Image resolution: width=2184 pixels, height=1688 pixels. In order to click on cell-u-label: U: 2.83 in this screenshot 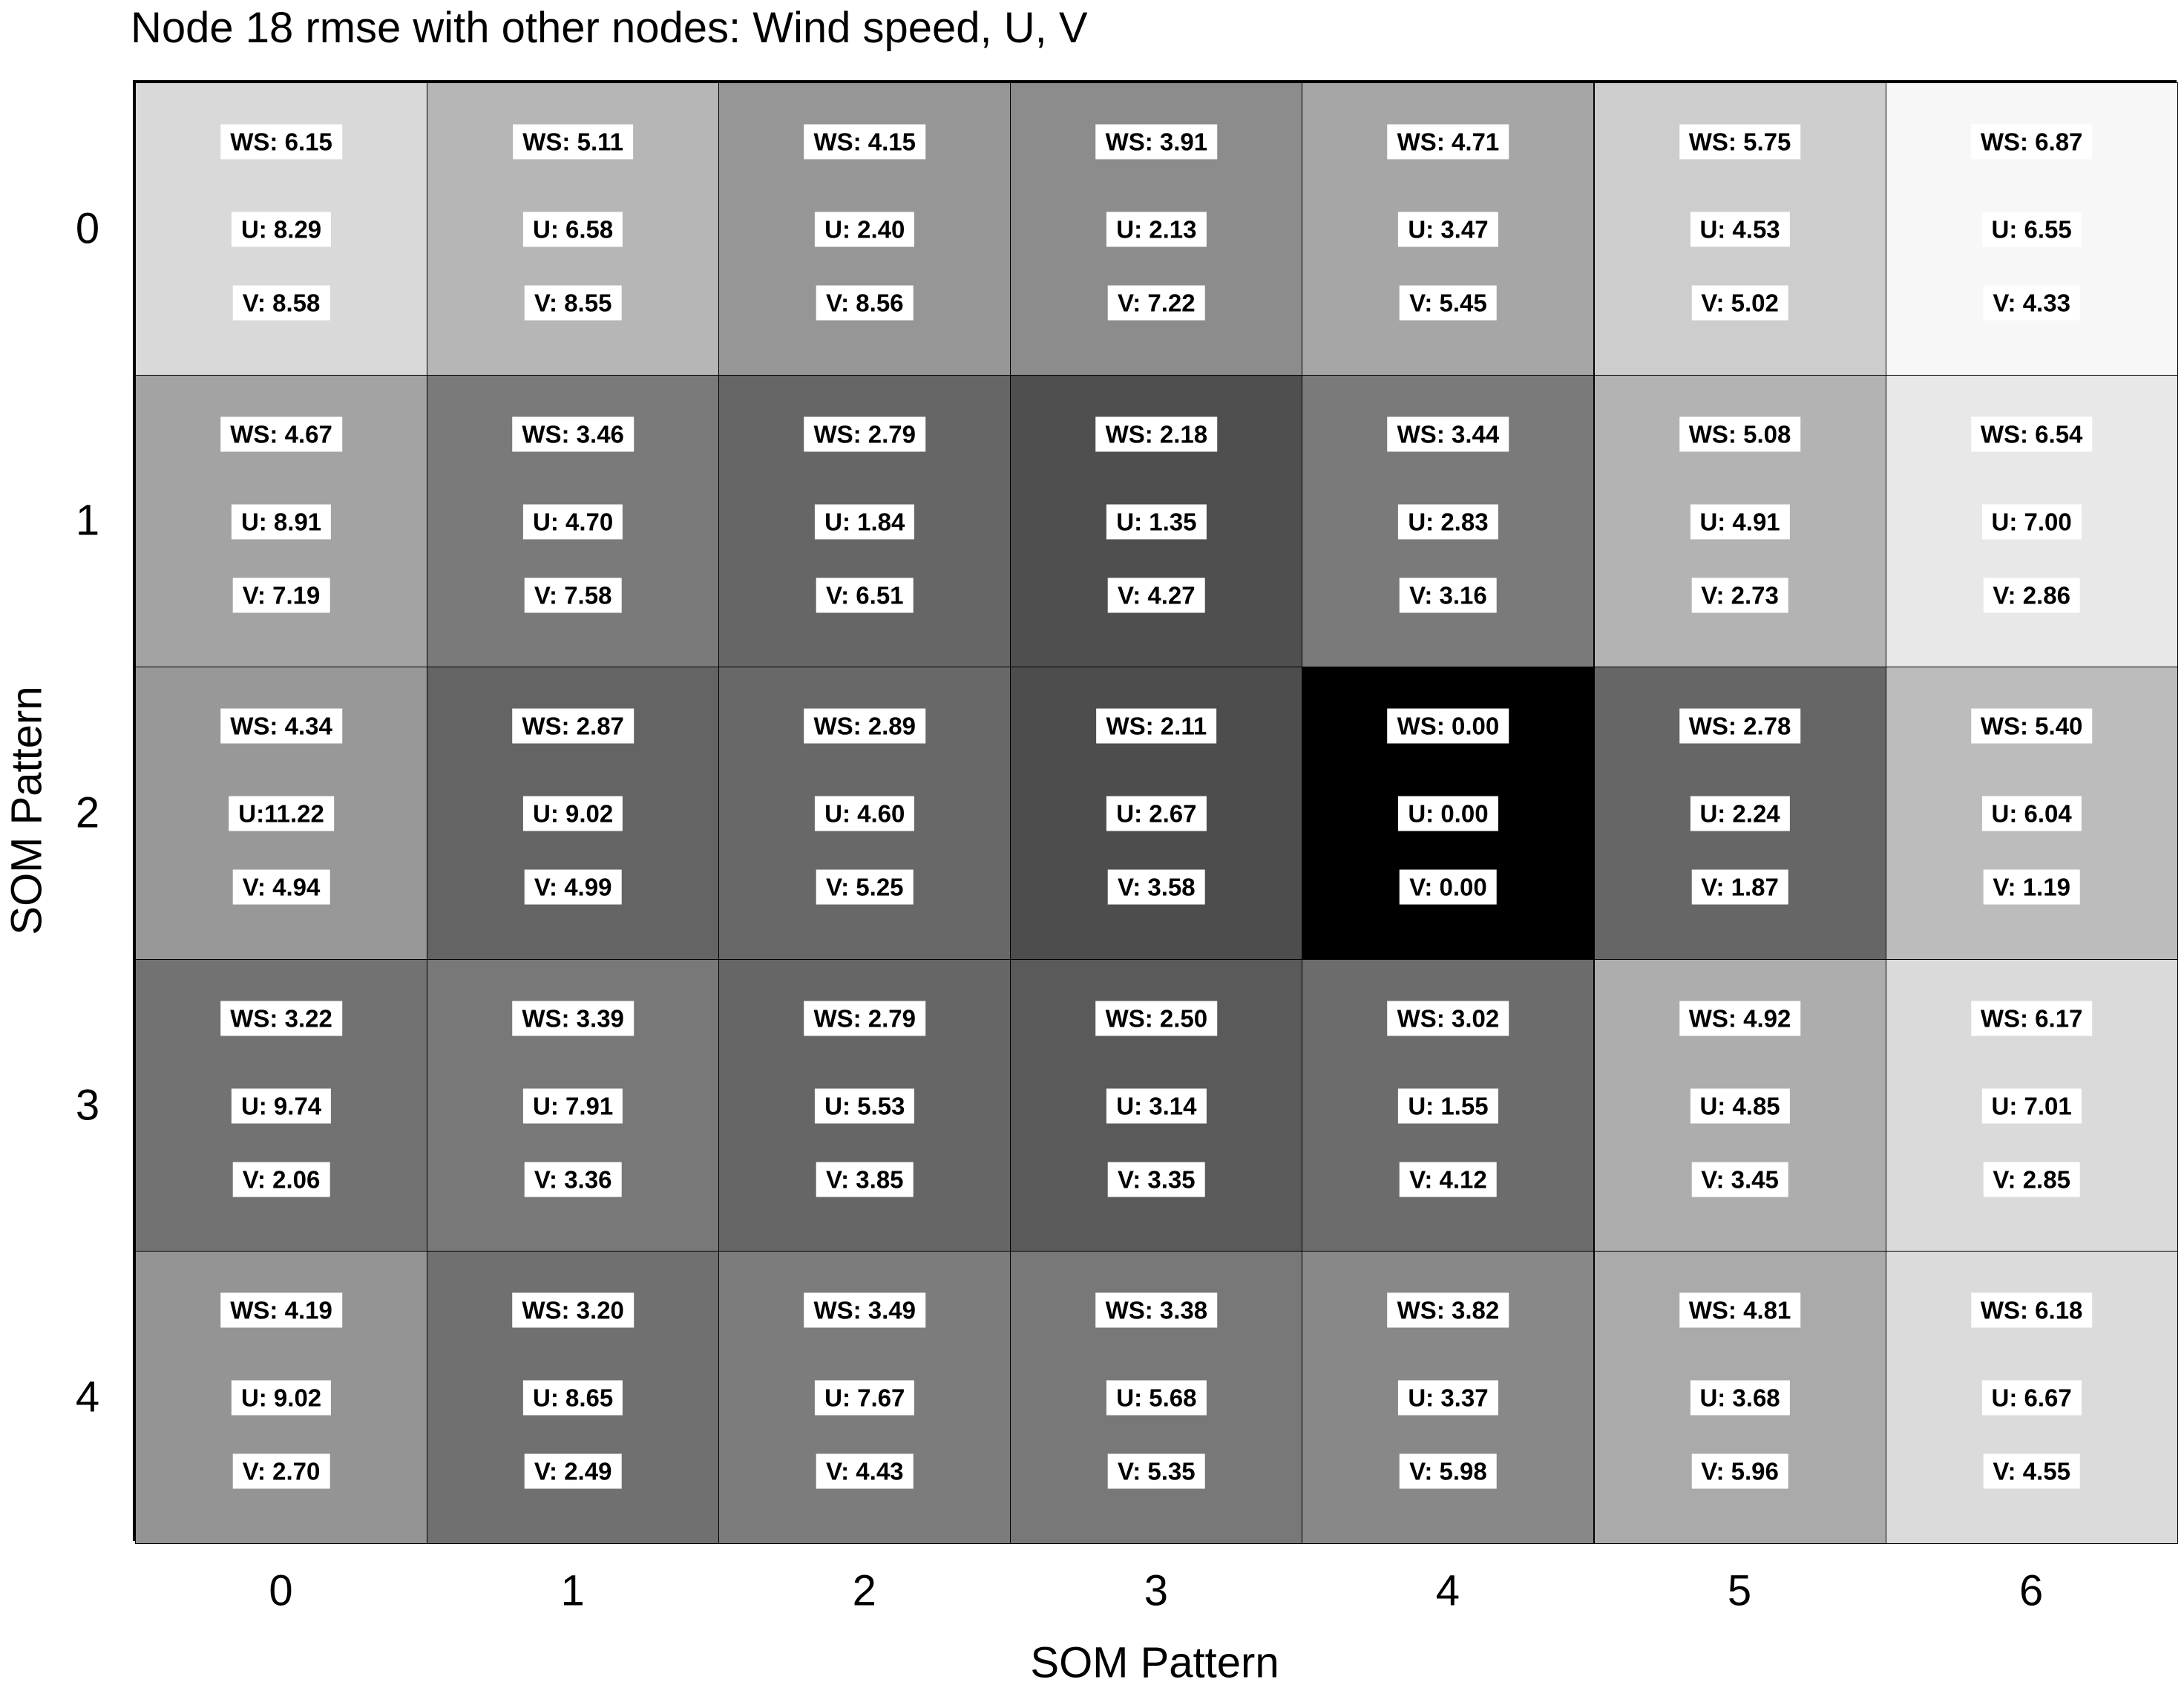, I will do `click(1448, 522)`.